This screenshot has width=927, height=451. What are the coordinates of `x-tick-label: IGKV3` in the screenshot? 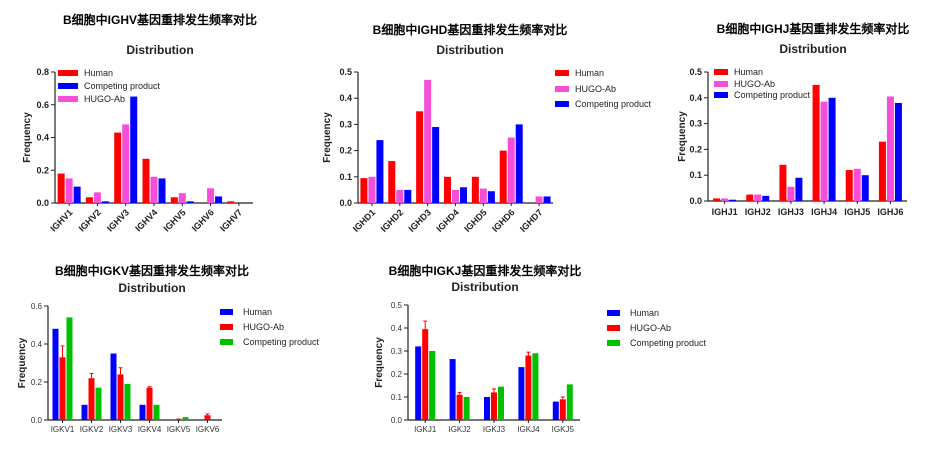 It's located at (121, 429).